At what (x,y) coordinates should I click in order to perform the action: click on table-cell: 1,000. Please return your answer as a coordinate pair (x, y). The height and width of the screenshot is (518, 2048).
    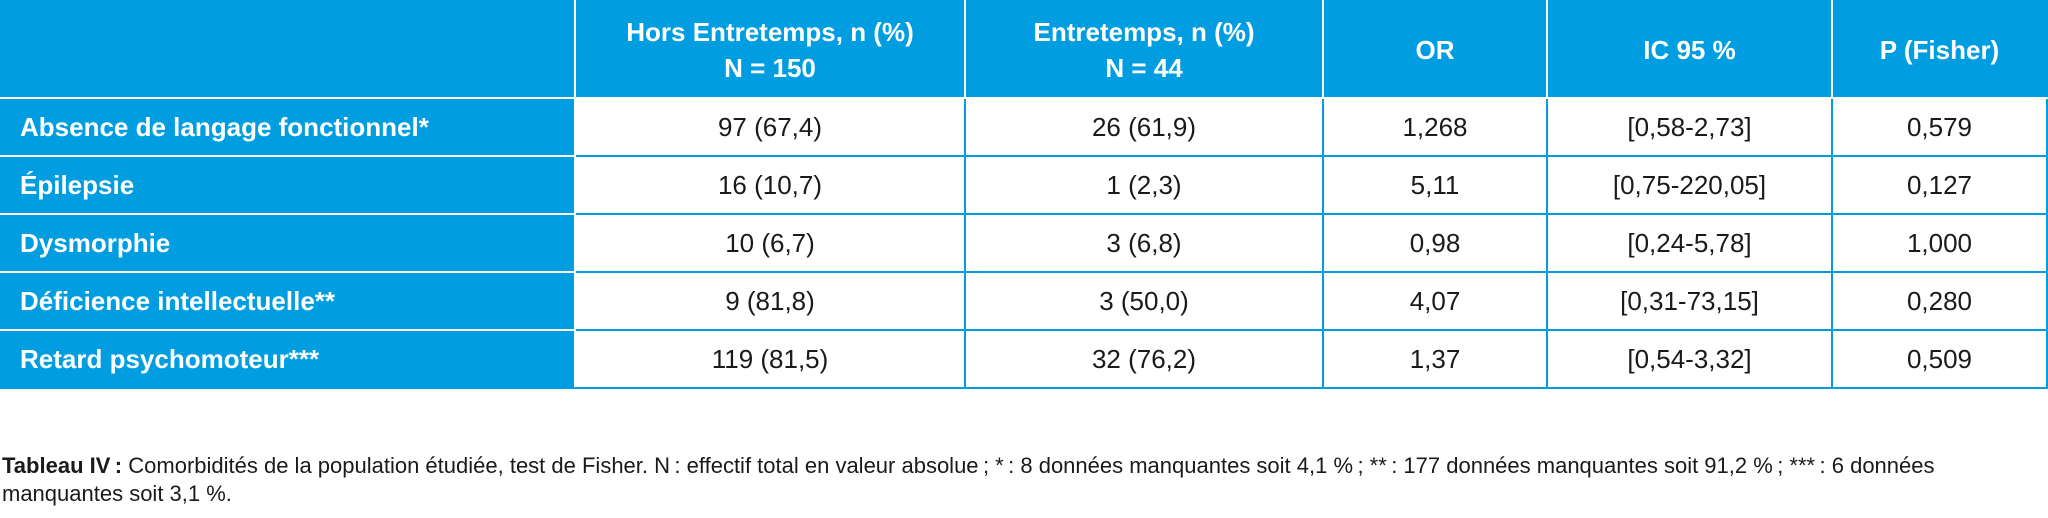
    Looking at the image, I should click on (1939, 243).